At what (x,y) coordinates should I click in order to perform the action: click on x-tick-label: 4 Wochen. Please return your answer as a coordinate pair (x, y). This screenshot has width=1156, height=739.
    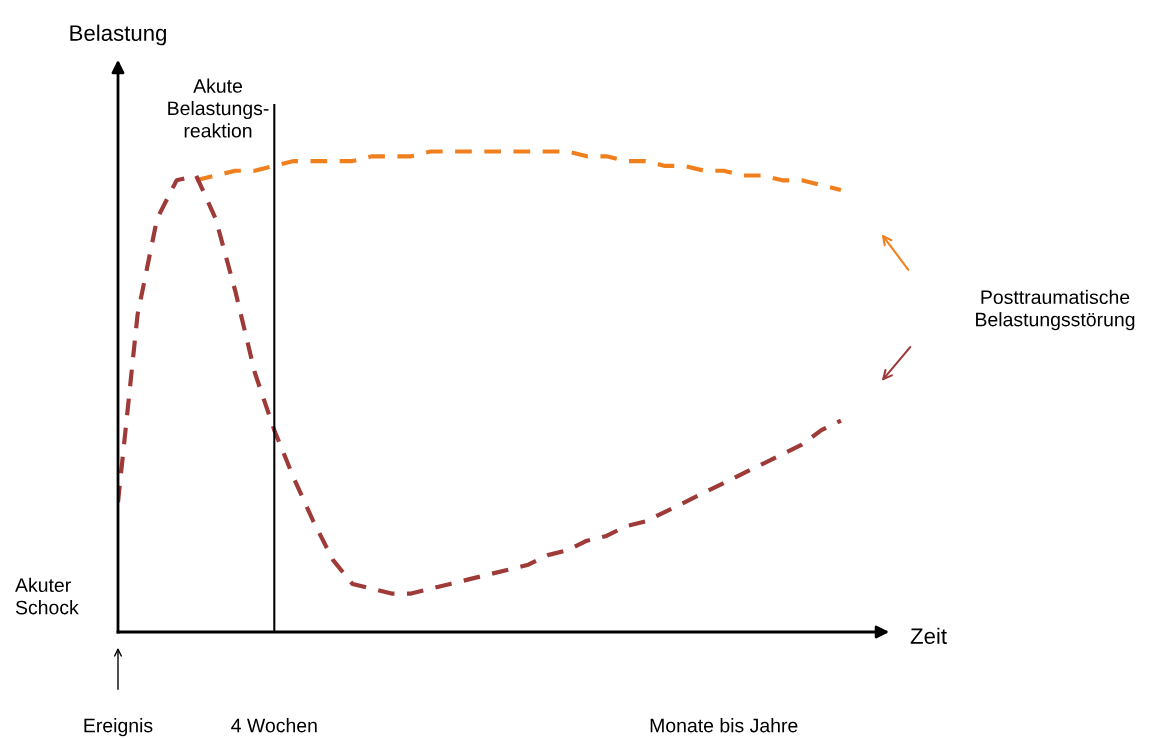
    Looking at the image, I should click on (274, 725).